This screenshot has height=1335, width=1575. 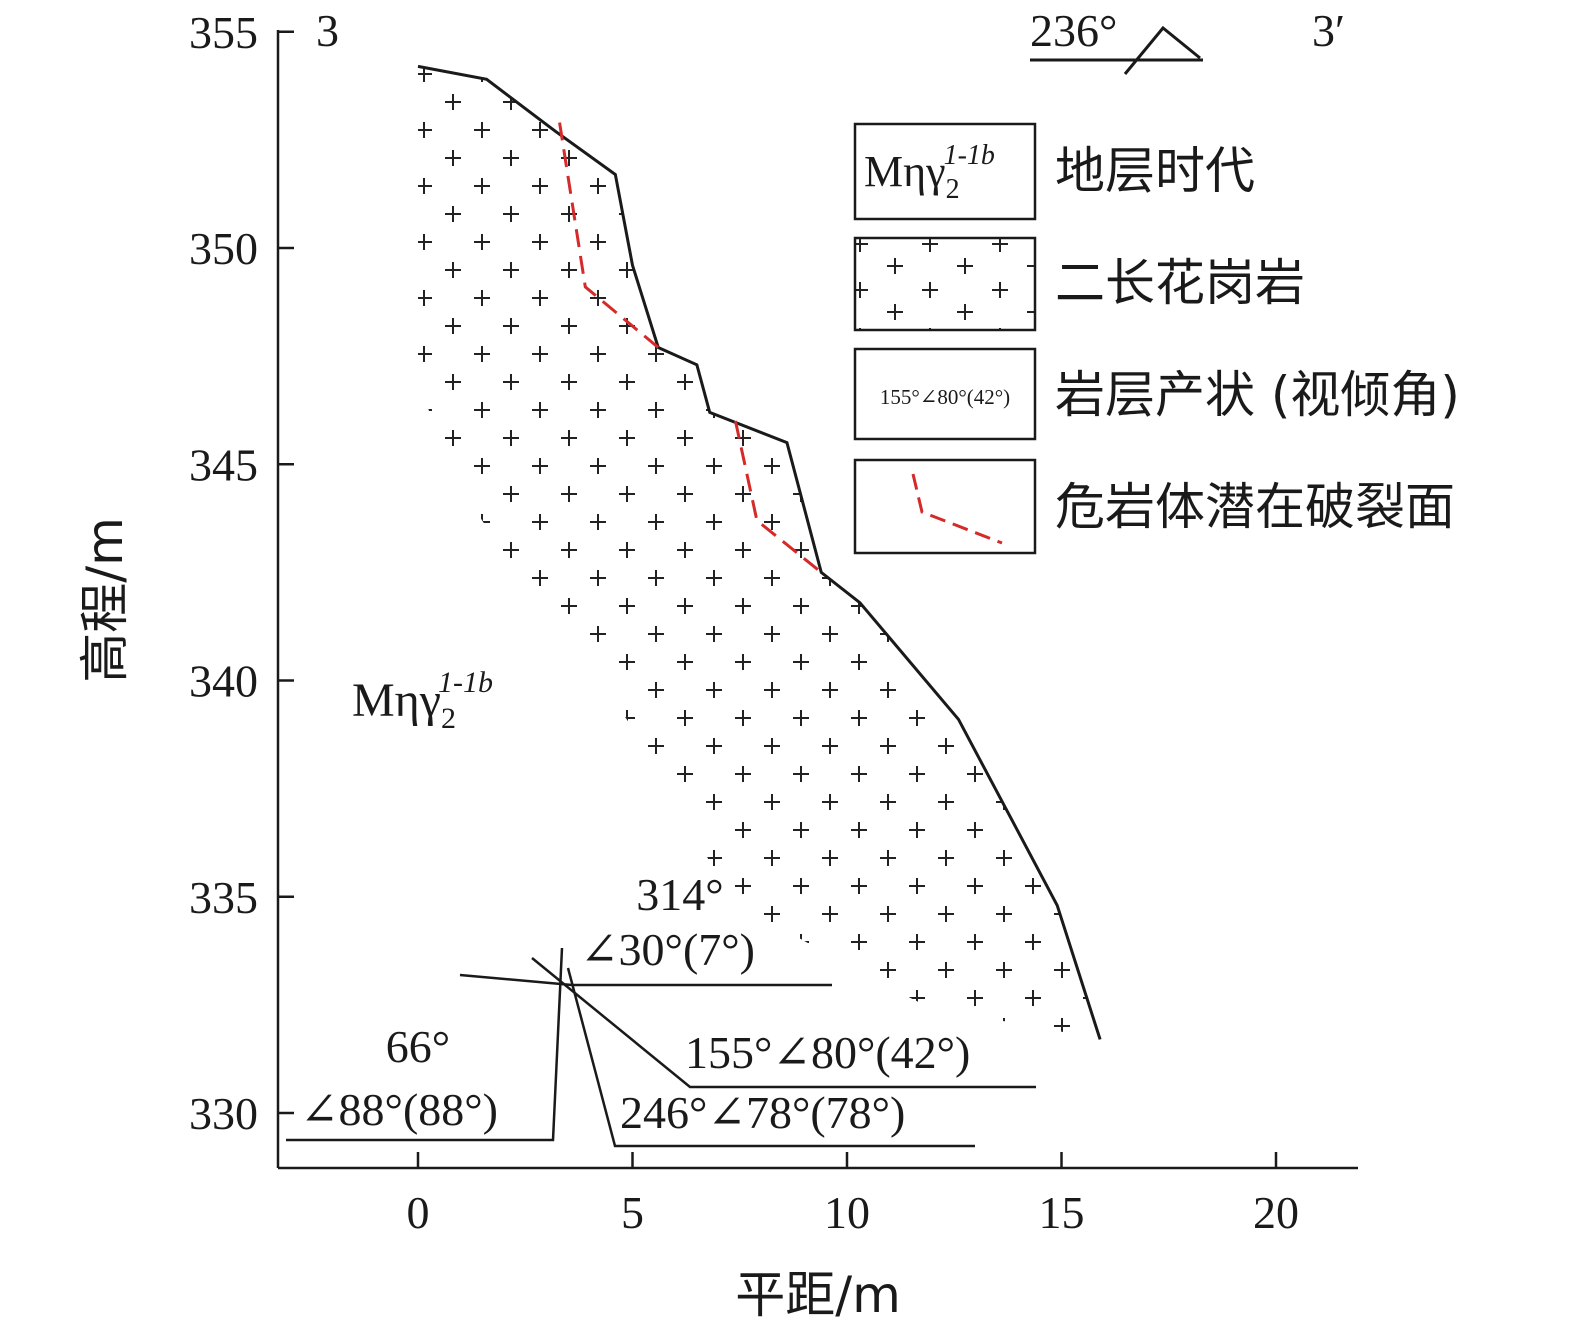 What do you see at coordinates (762, 1112) in the screenshot?
I see `attitude-246: 246°∠78°(78°)` at bounding box center [762, 1112].